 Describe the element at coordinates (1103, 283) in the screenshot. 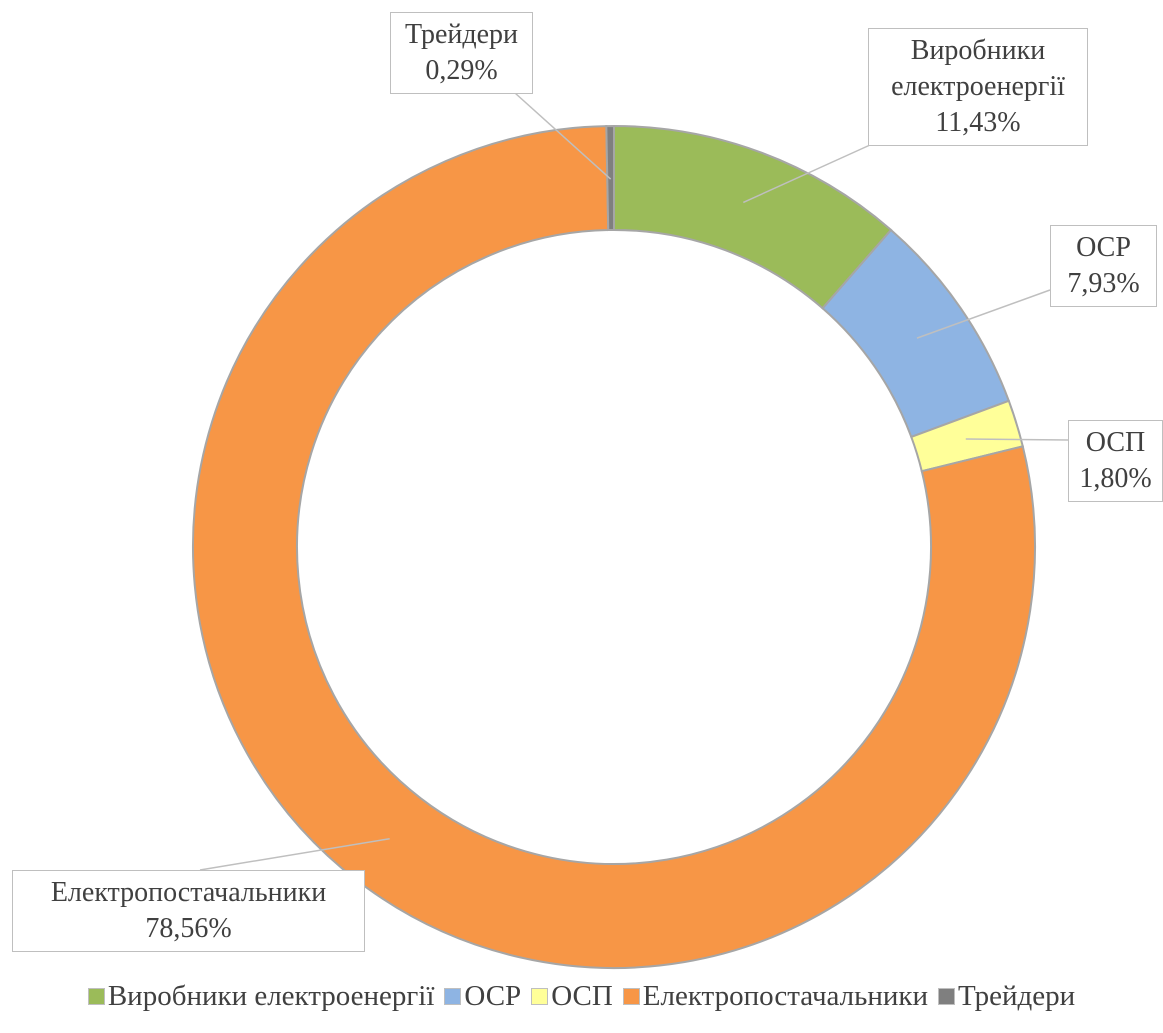

I see `data-label-value: 7,93%` at that location.